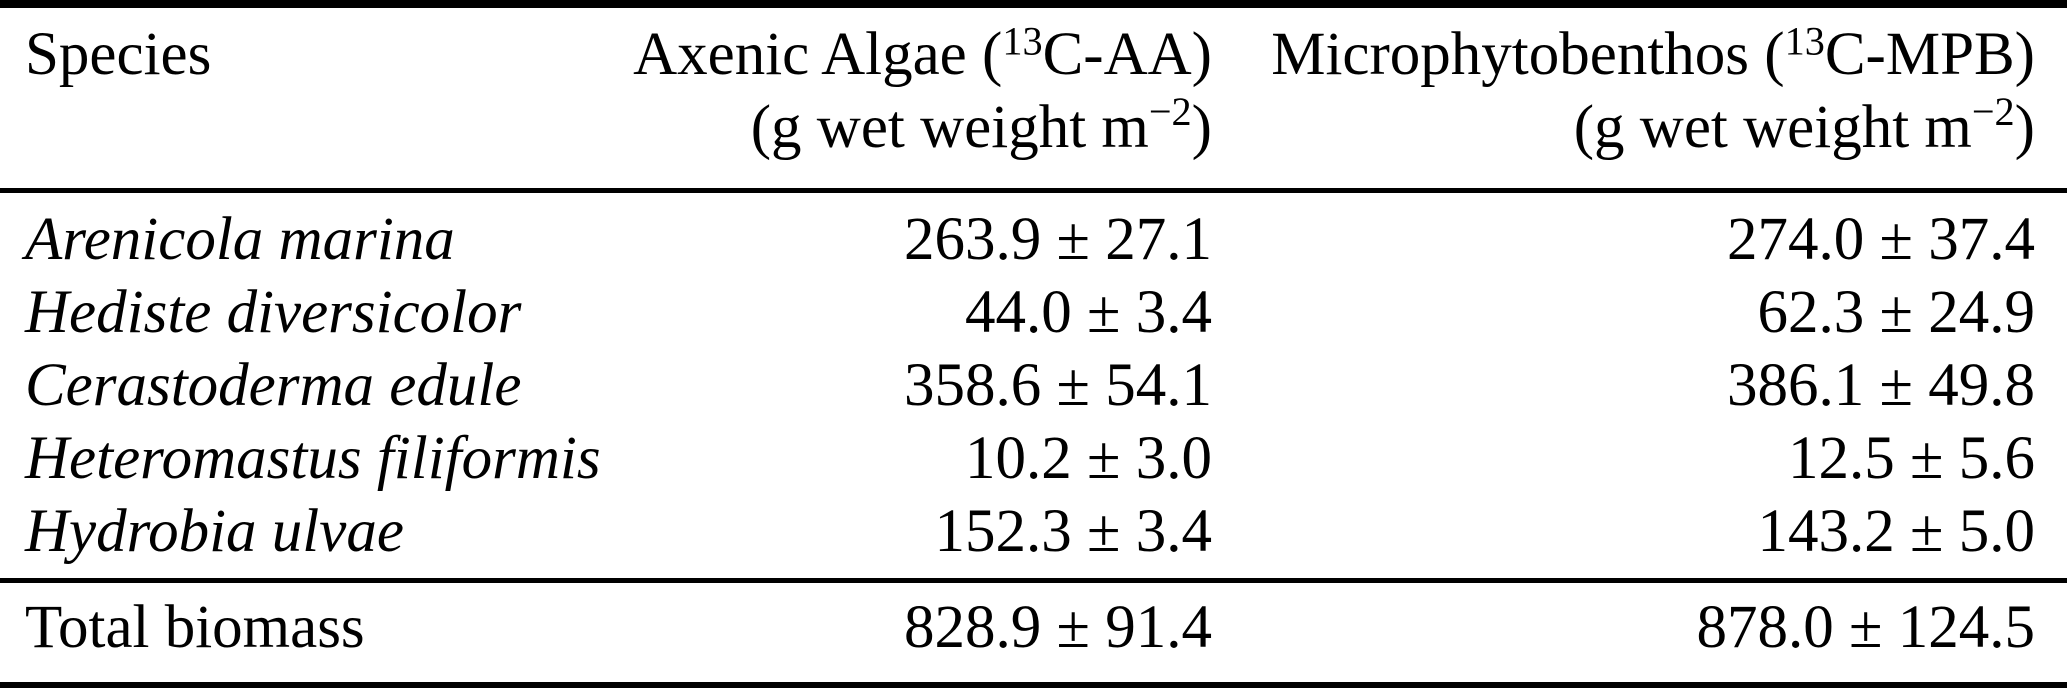 This screenshot has height=692, width=2067. What do you see at coordinates (214, 531) in the screenshot?
I see `species-name: Hydrobia ulvae` at bounding box center [214, 531].